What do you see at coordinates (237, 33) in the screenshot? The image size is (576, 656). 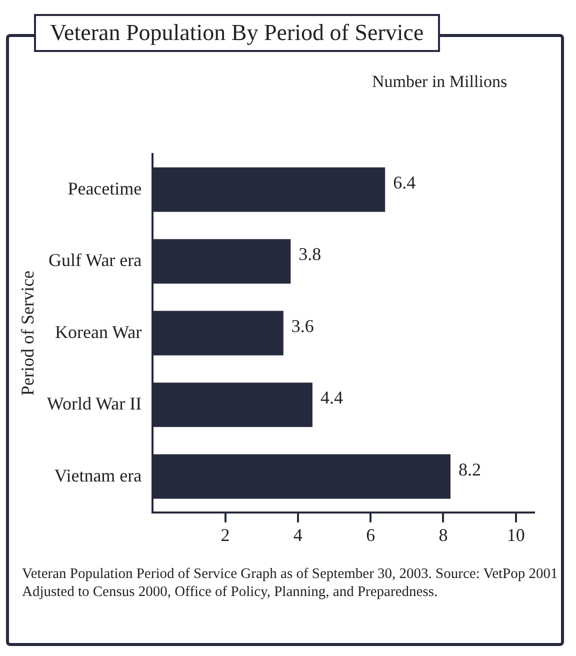 I see `chart-title: Veteran Population By Period of Service` at bounding box center [237, 33].